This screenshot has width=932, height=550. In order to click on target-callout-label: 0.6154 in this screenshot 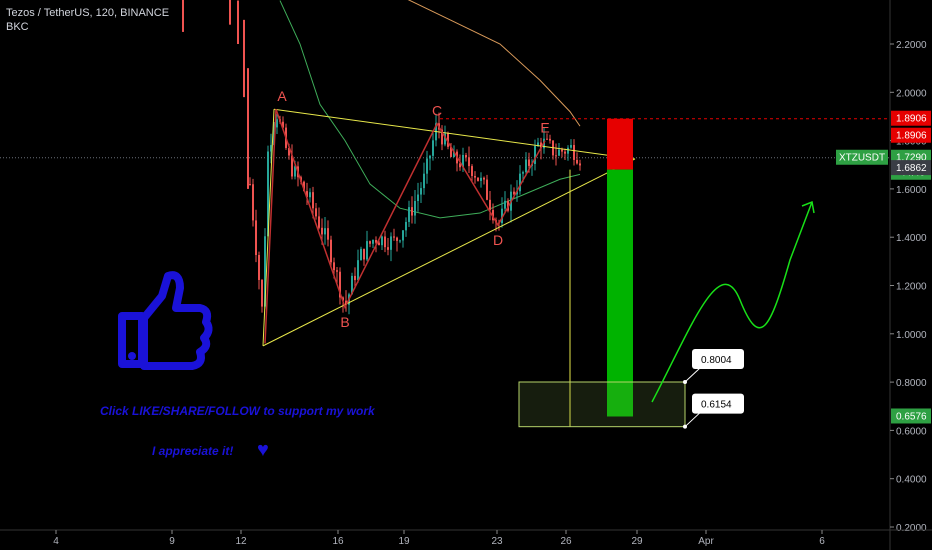, I will do `click(716, 405)`.